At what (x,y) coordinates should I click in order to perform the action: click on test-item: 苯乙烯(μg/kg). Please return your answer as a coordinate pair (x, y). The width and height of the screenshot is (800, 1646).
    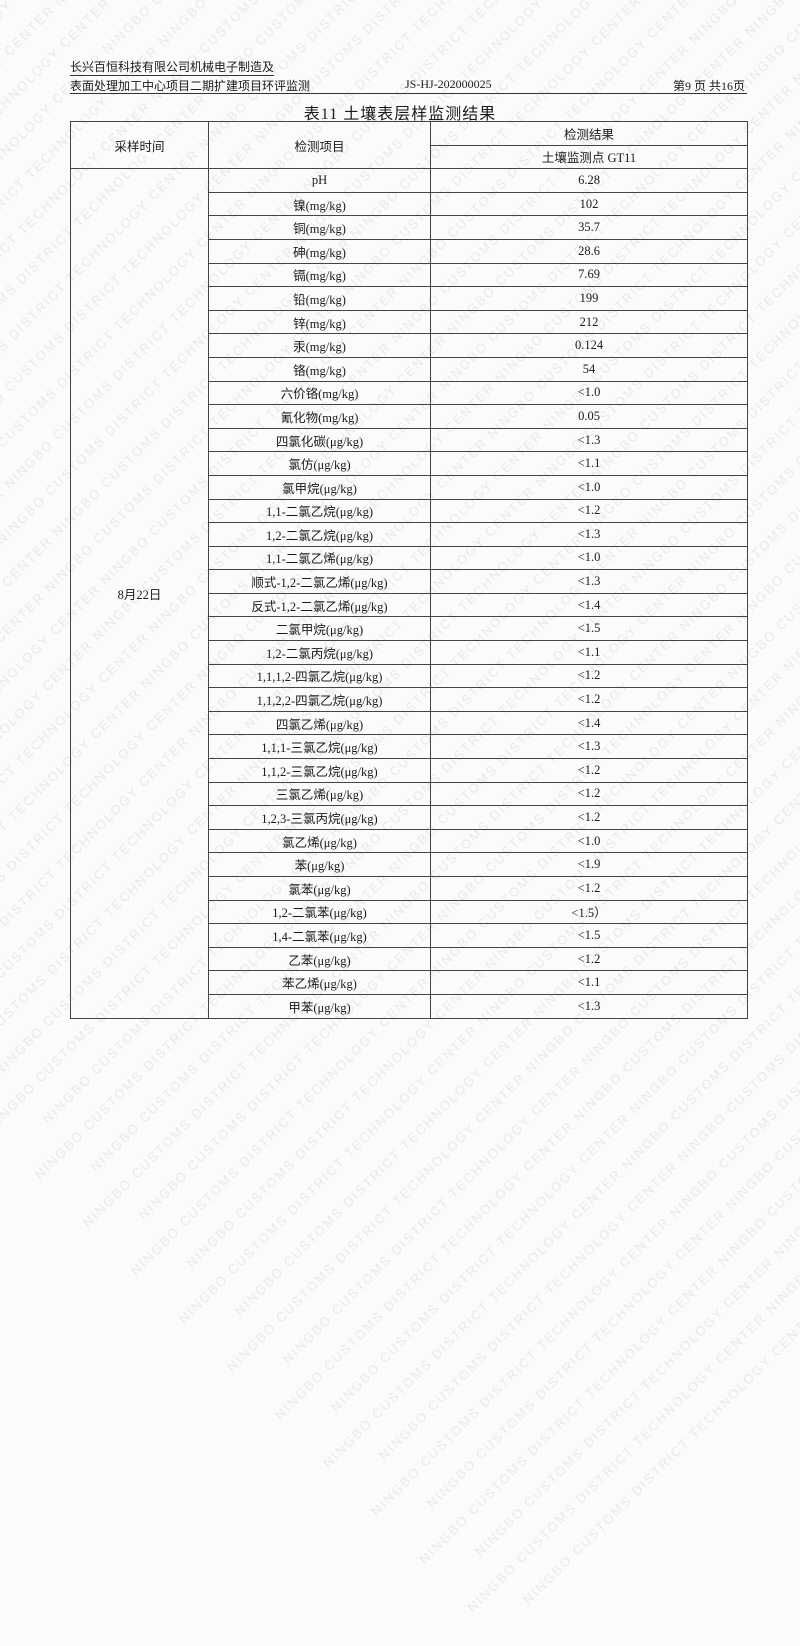
    Looking at the image, I should click on (319, 982).